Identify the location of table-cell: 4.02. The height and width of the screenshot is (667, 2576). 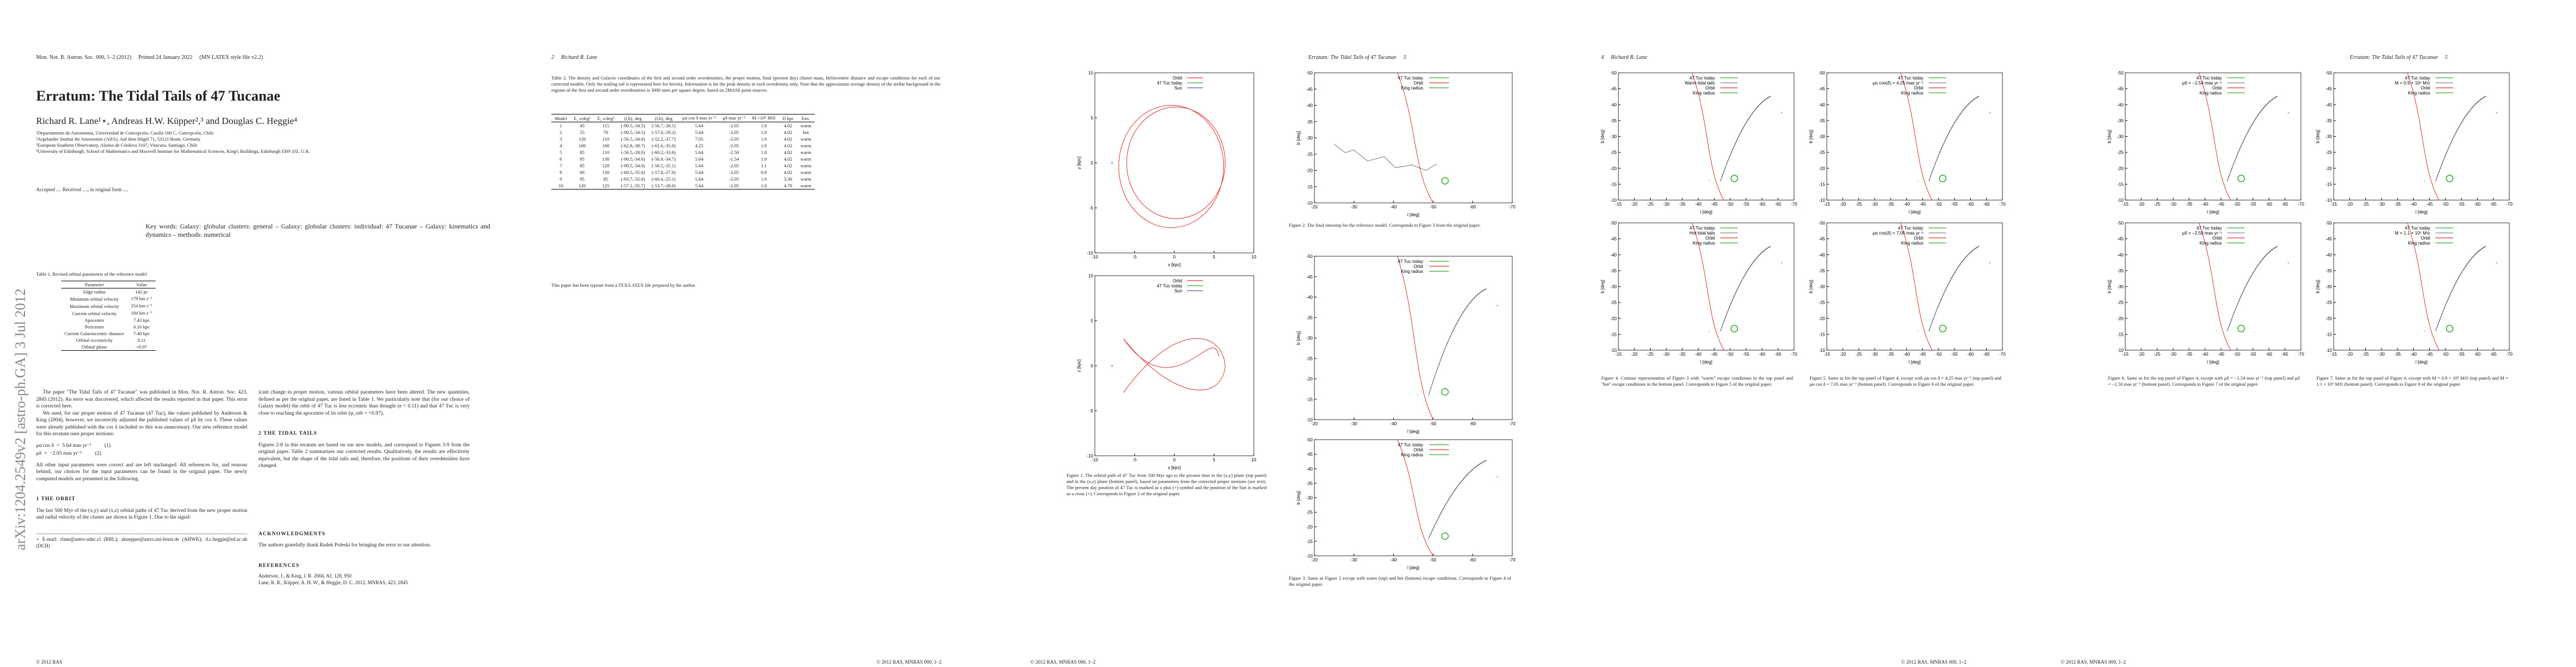
(788, 145).